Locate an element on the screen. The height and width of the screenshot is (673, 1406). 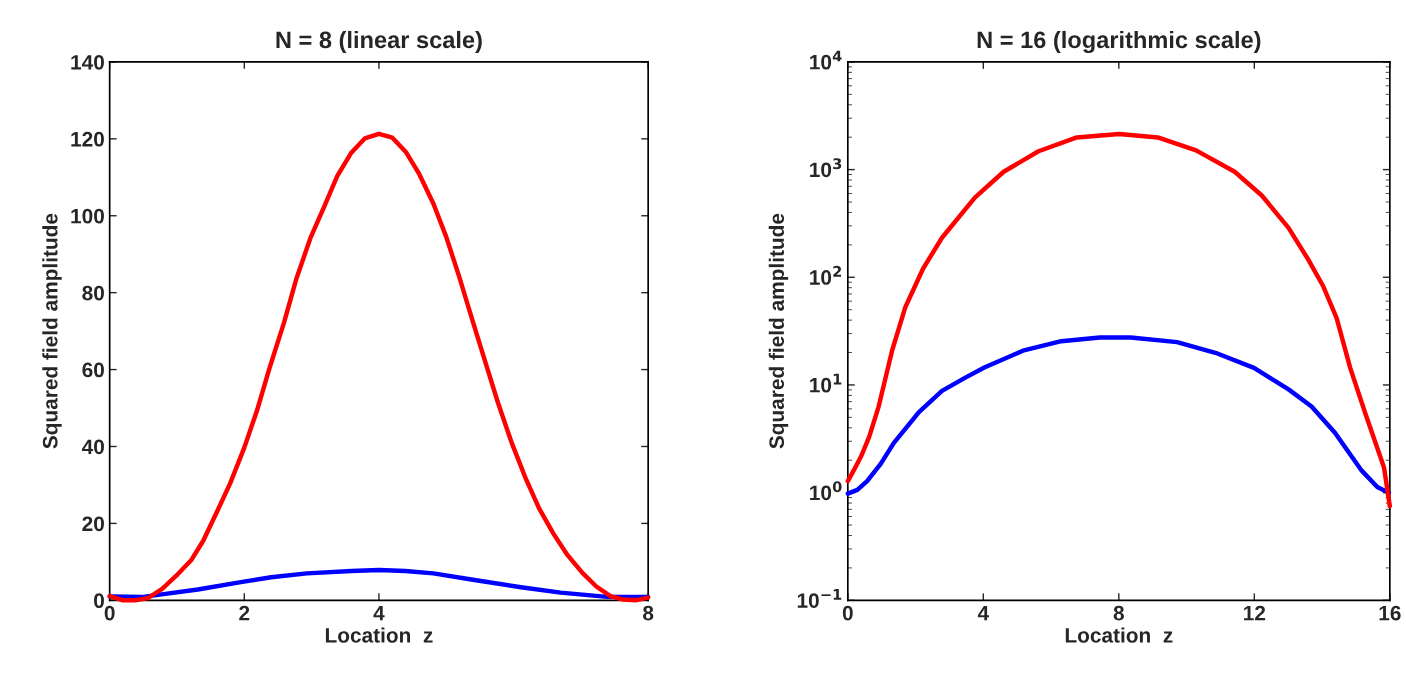
y-tick-label: 10$^{−1}$ is located at coordinates (819, 598).